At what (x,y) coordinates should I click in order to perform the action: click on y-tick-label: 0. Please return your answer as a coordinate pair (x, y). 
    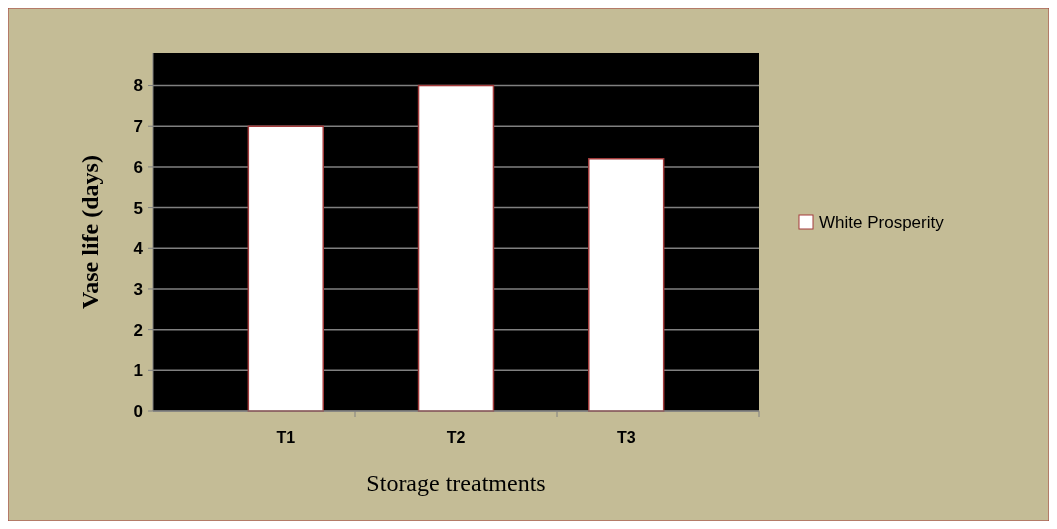
    Looking at the image, I should click on (138, 411).